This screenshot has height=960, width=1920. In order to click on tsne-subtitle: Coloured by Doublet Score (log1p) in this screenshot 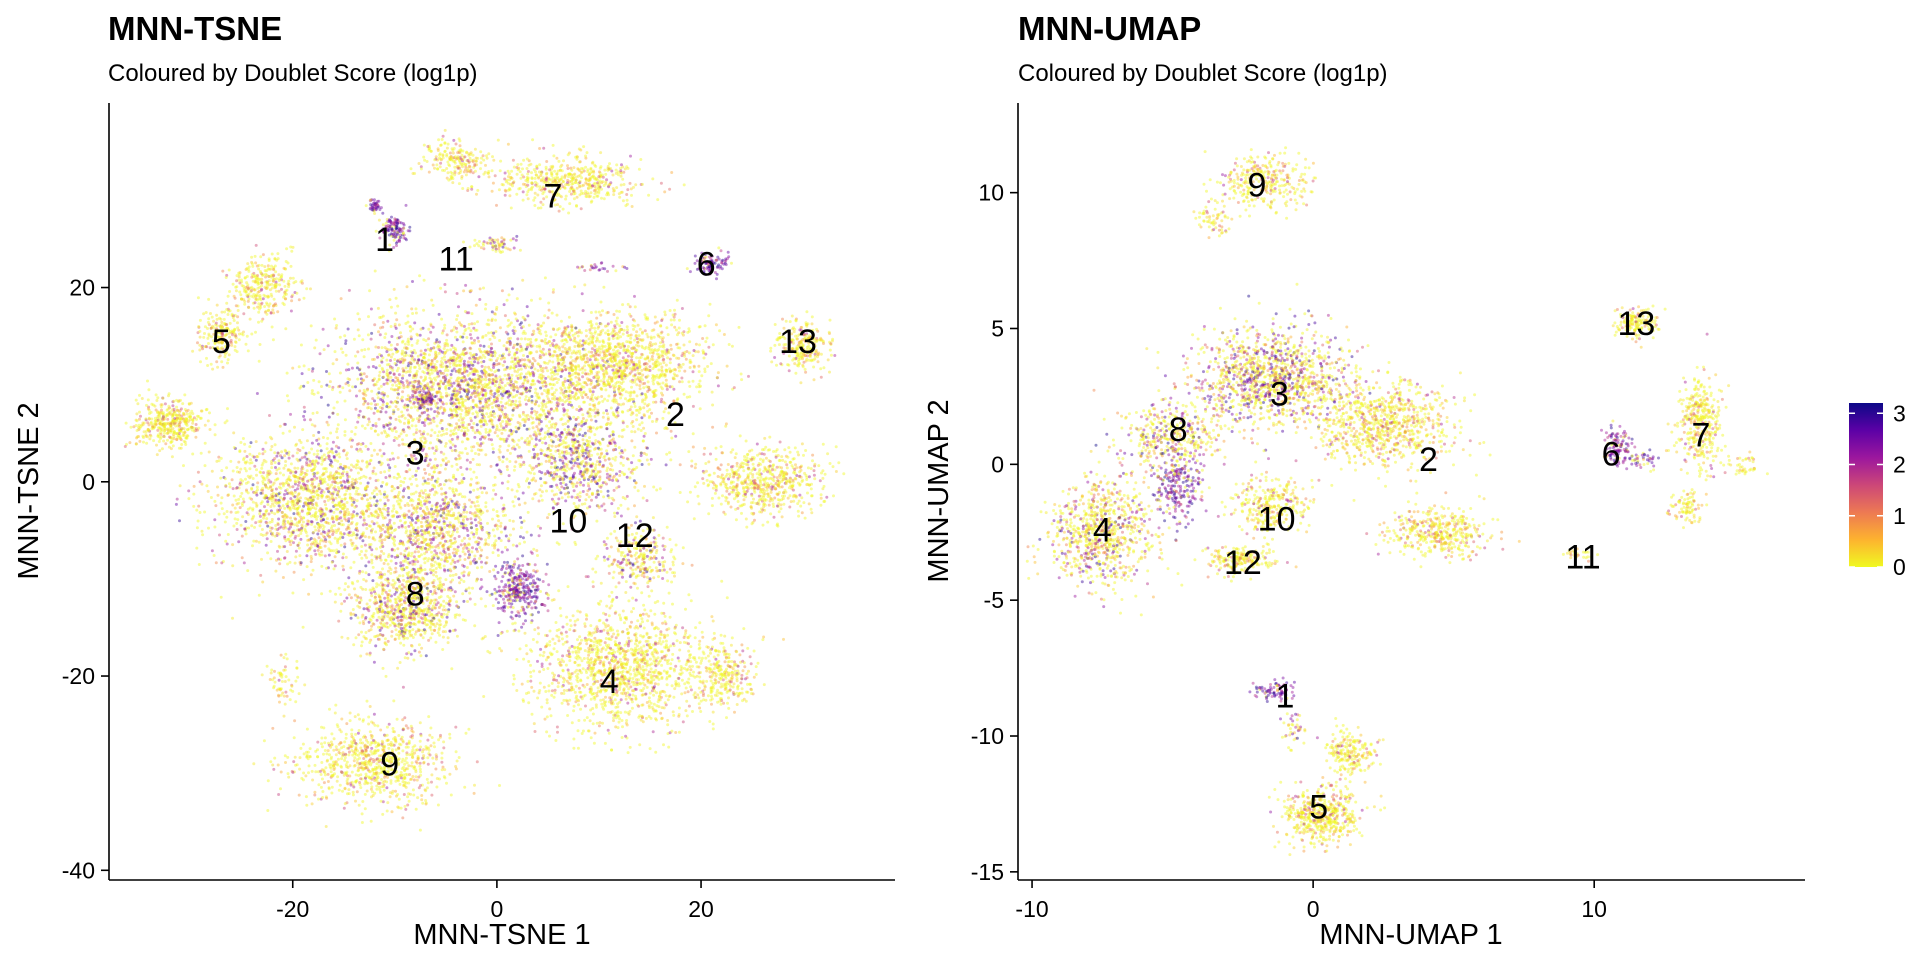, I will do `click(293, 73)`.